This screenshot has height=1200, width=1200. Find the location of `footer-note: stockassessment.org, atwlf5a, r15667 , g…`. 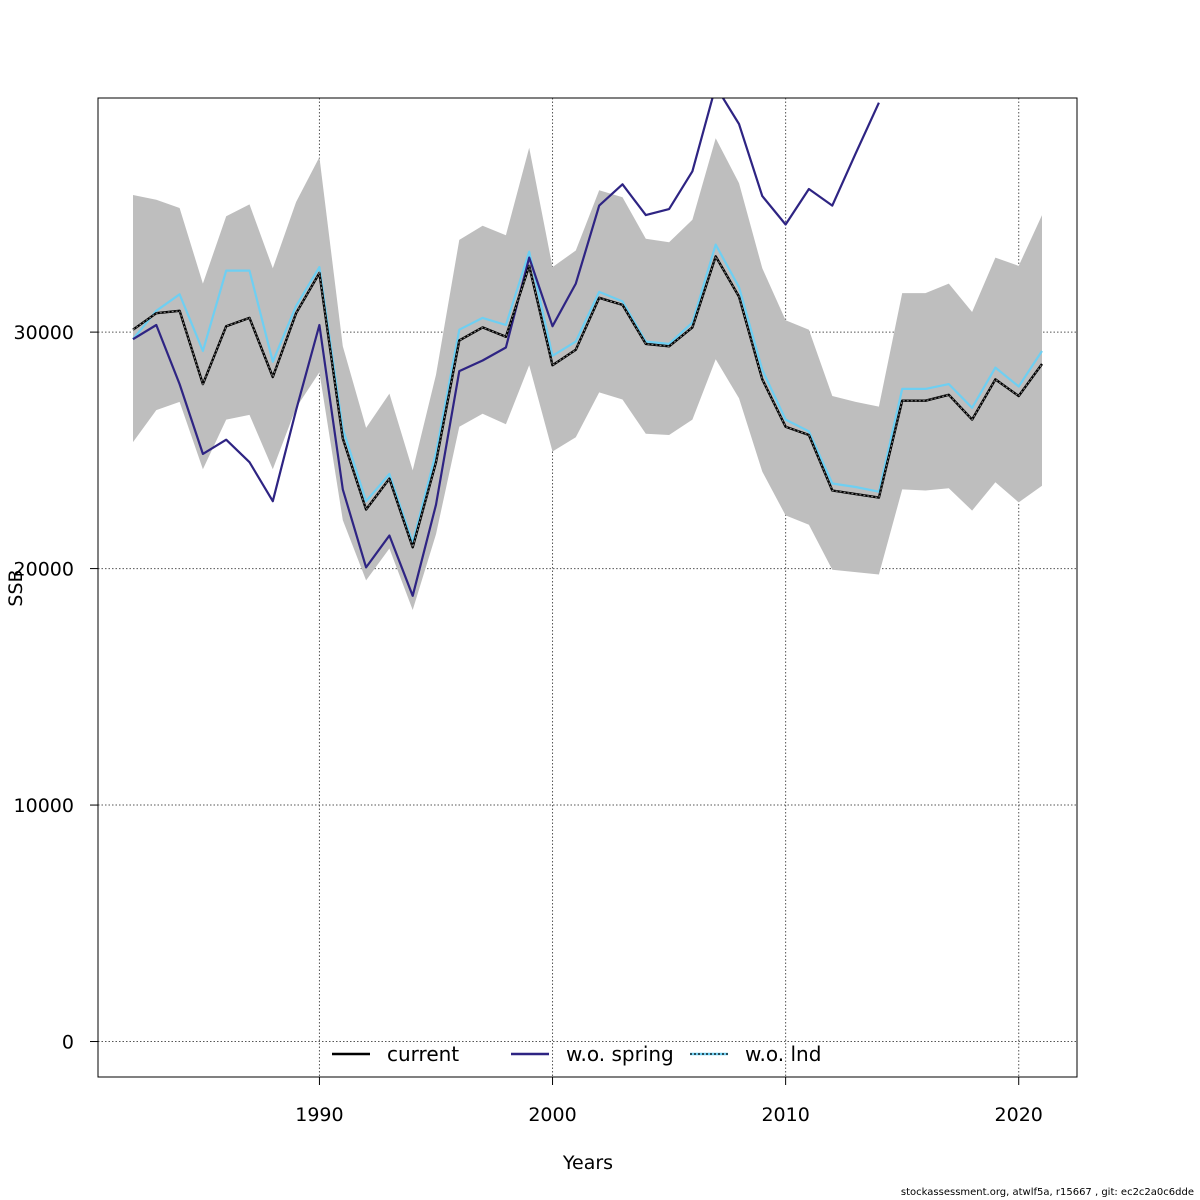

footer-note: stockassessment.org, atwlf5a, r15667 , g… is located at coordinates (1047, 1192).